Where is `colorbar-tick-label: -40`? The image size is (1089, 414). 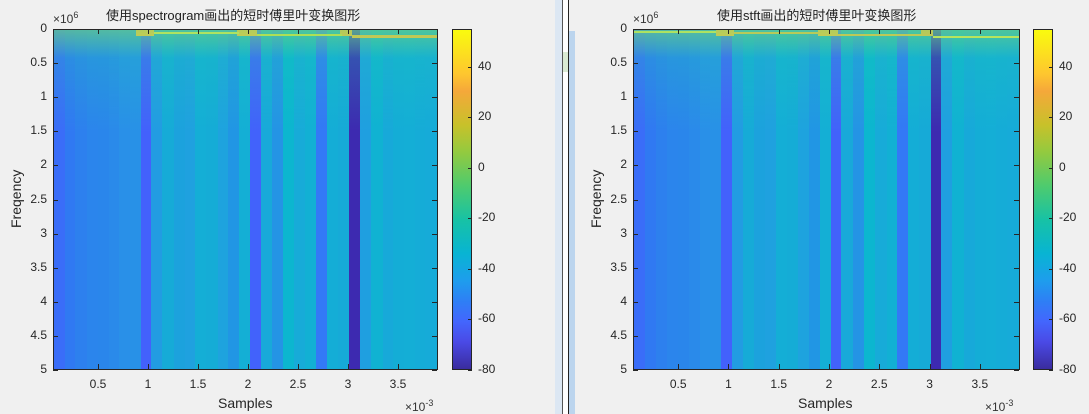 colorbar-tick-label: -40 is located at coordinates (1068, 267).